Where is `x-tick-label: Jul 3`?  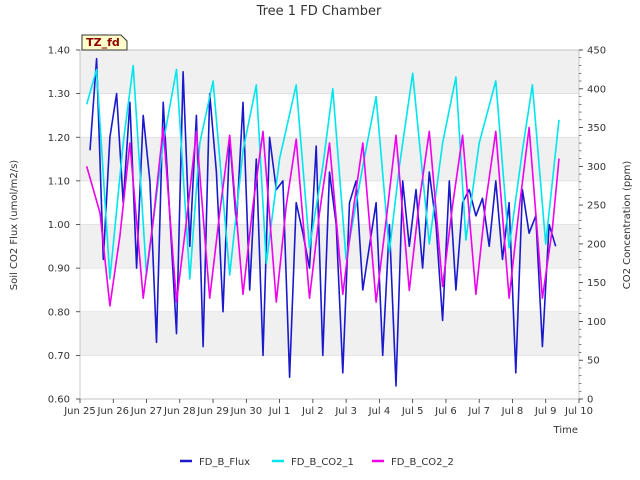 x-tick-label: Jul 3 is located at coordinates (345, 411).